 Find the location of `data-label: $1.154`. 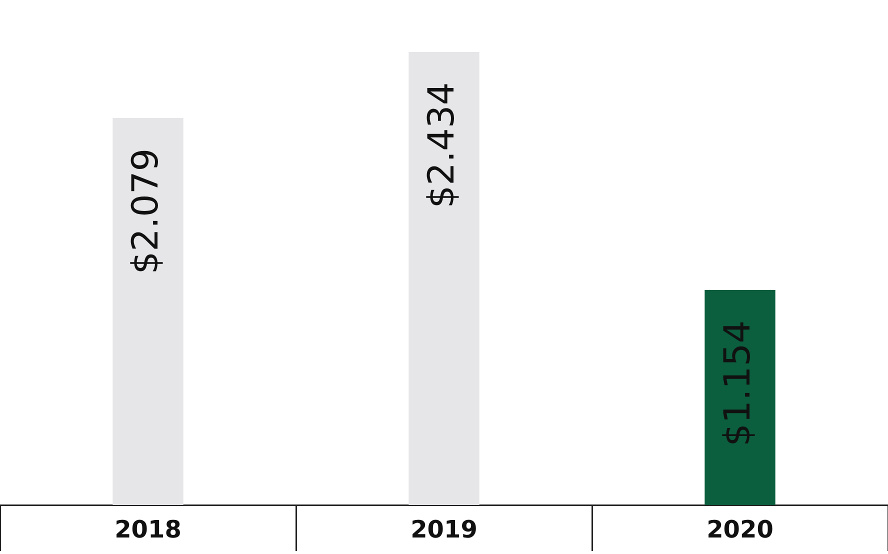

data-label: $1.154 is located at coordinates (737, 383).